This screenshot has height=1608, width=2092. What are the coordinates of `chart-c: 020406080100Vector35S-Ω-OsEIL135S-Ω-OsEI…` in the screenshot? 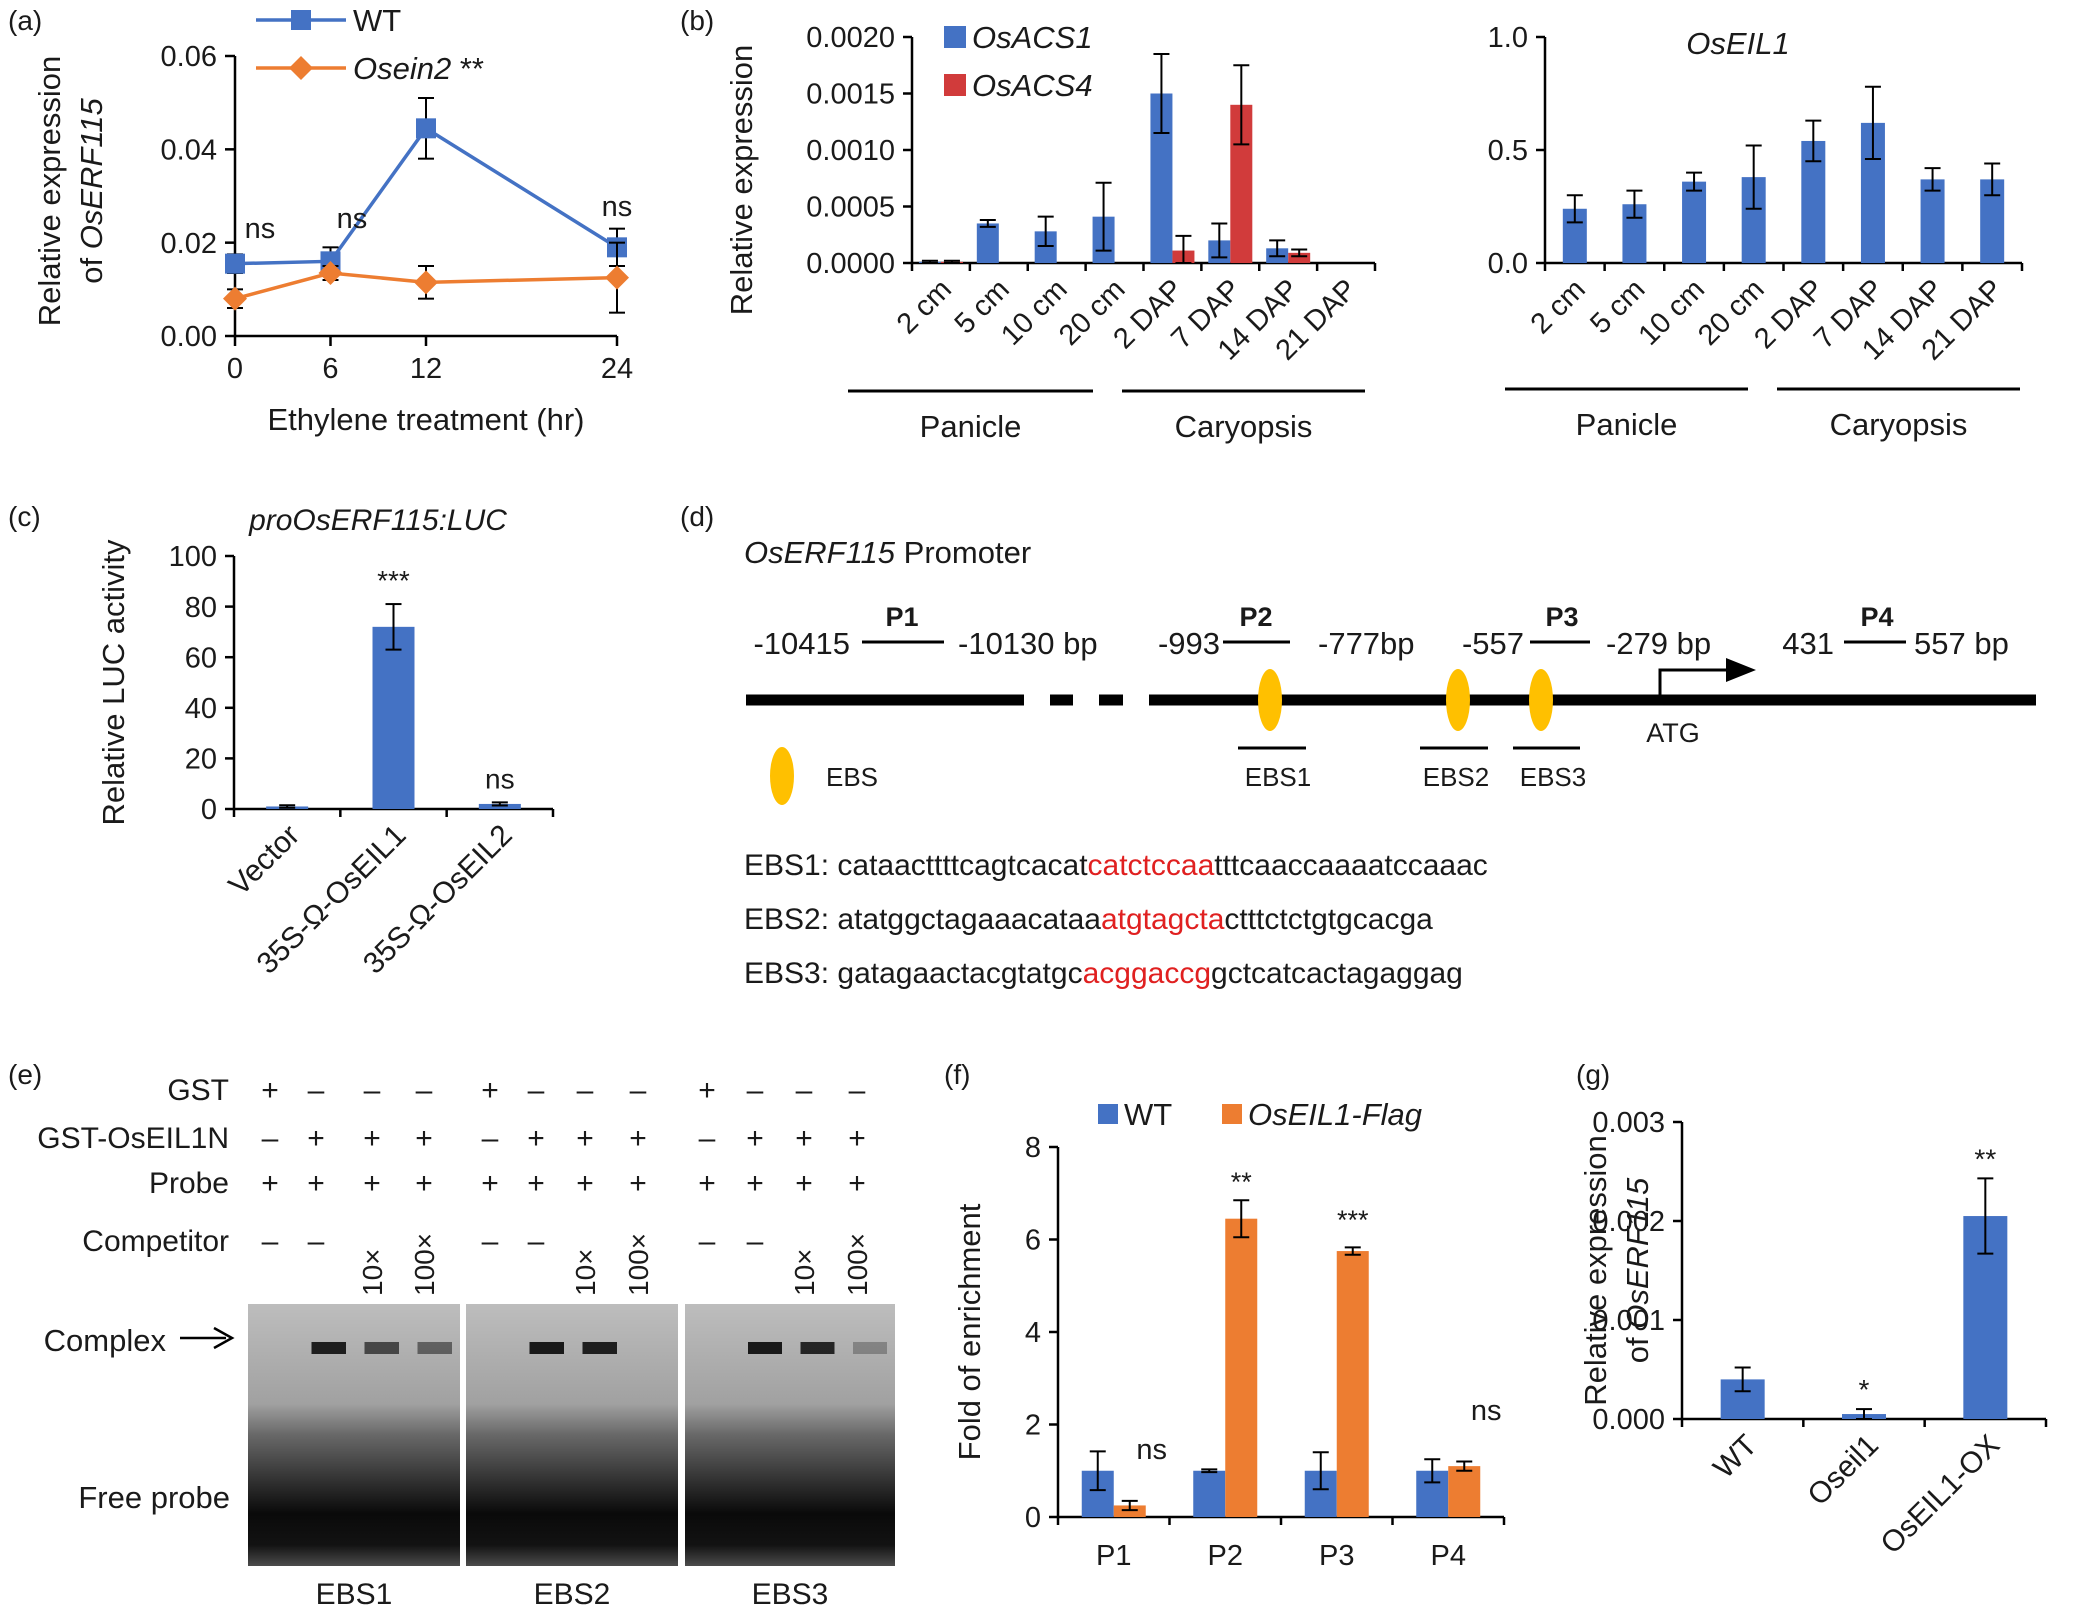 It's located at (325, 742).